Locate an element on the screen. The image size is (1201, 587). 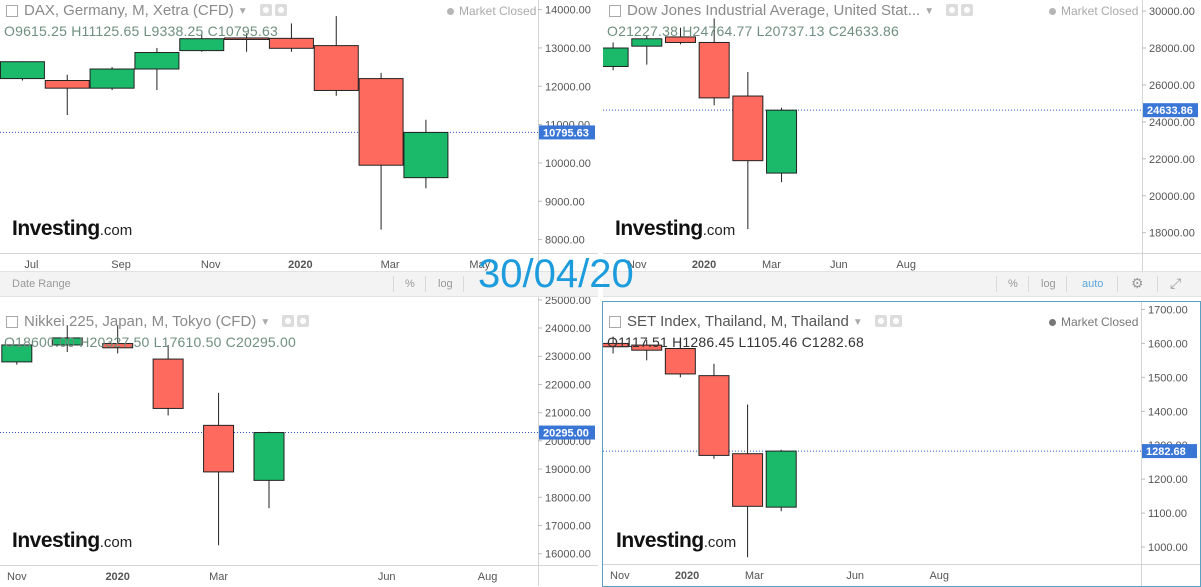
y-tick-label: 1600.00 is located at coordinates (1168, 344).